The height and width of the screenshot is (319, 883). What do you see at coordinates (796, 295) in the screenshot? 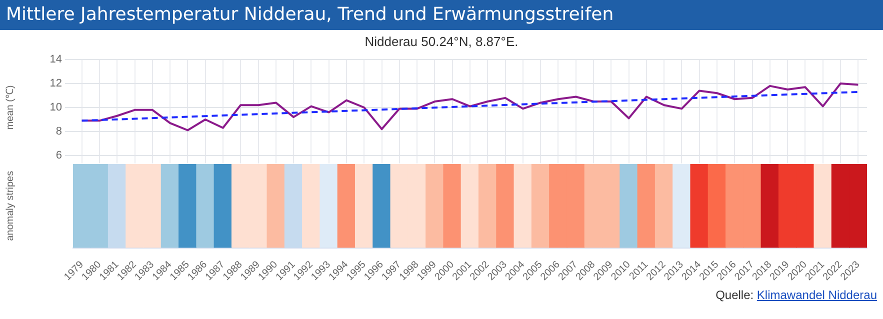
I see `source-note: Quelle: Klimawandel Nidderau` at bounding box center [796, 295].